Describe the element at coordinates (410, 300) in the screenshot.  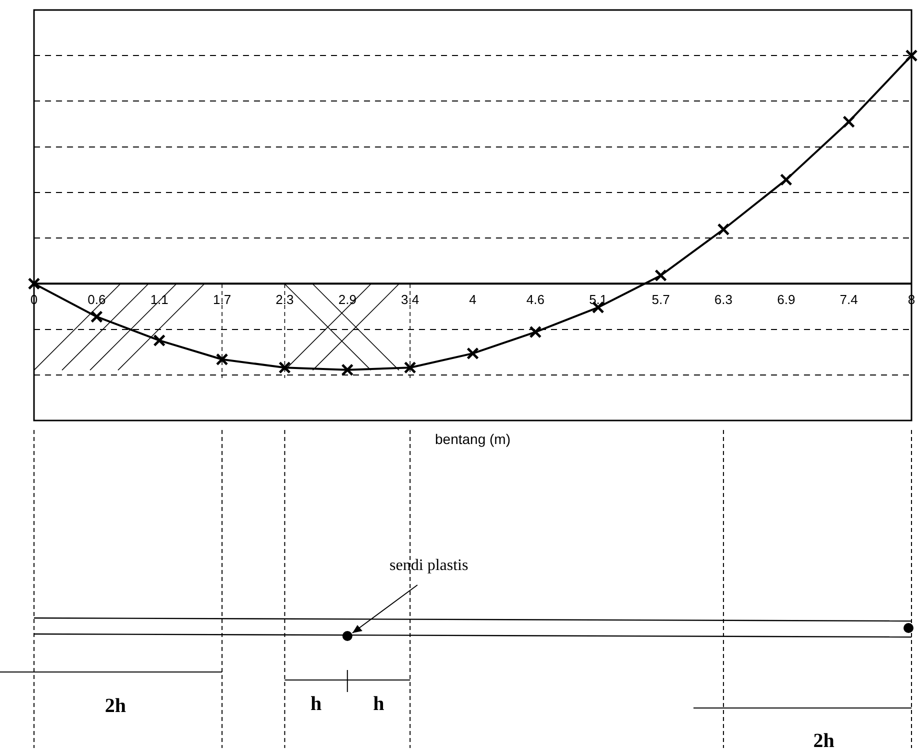
I see `x-tick-label: 3.4` at that location.